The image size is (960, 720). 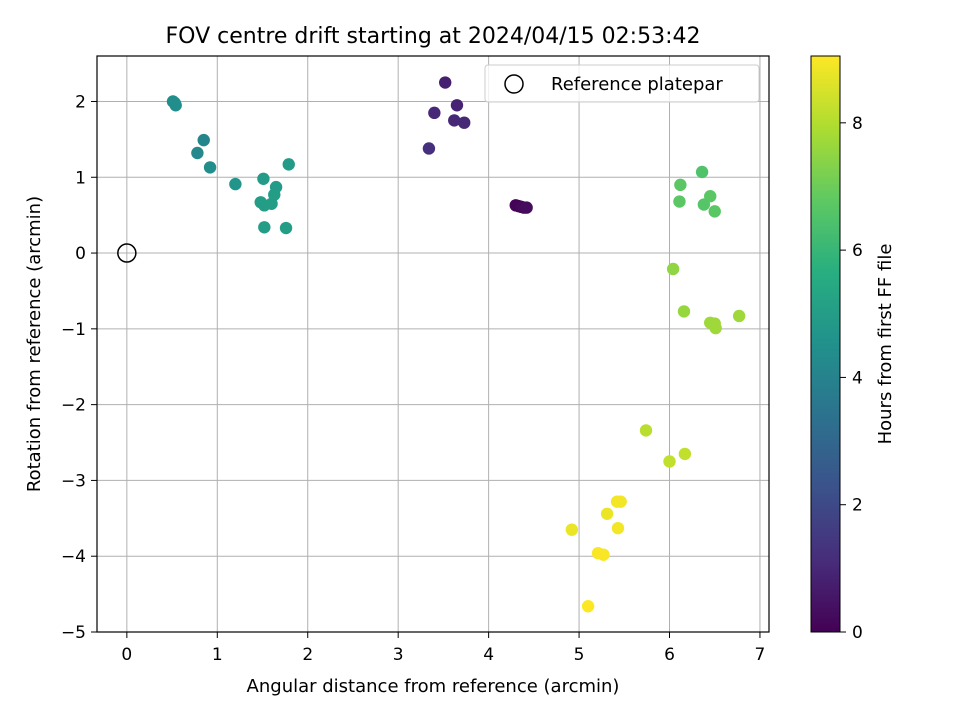 What do you see at coordinates (857, 251) in the screenshot?
I see `colorbar-tick-label: 6` at bounding box center [857, 251].